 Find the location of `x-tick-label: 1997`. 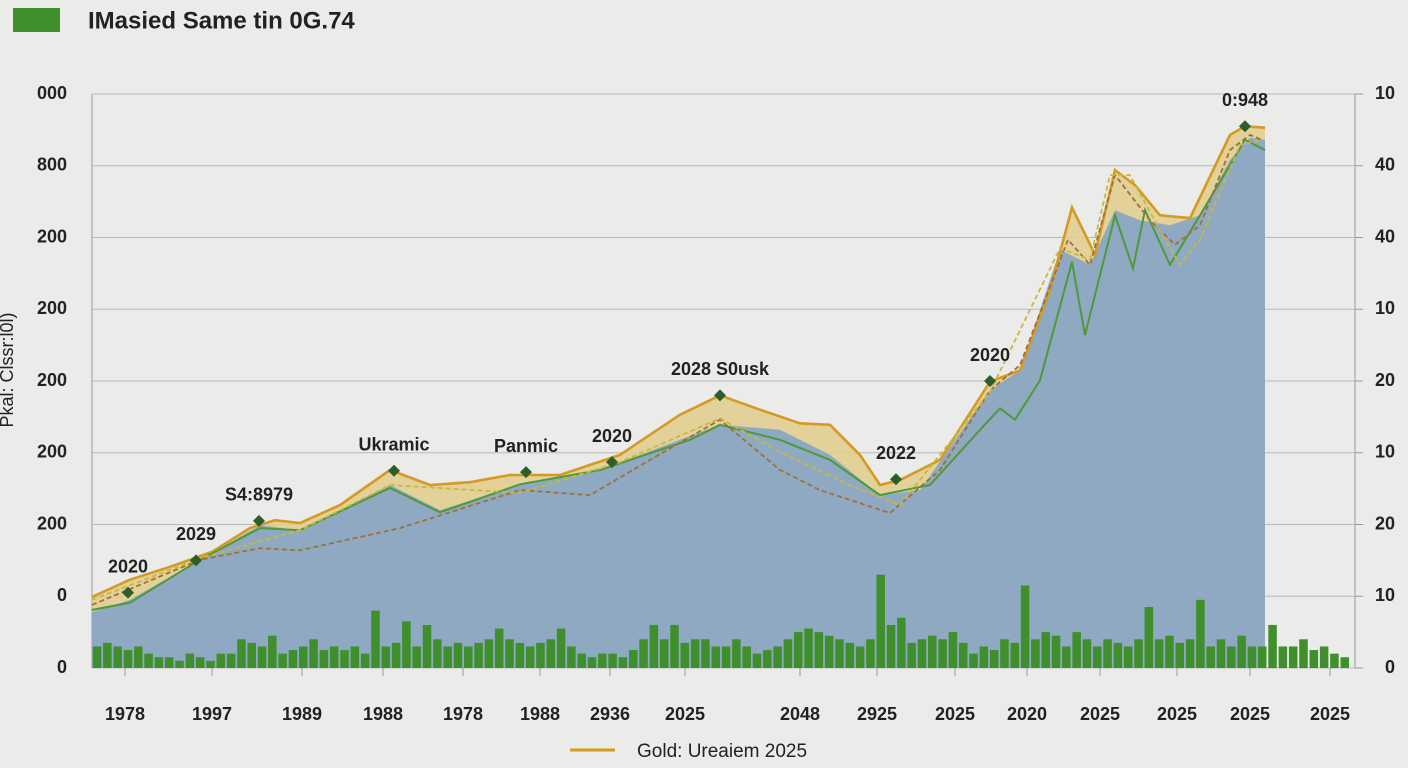

x-tick-label: 1997 is located at coordinates (212, 714).